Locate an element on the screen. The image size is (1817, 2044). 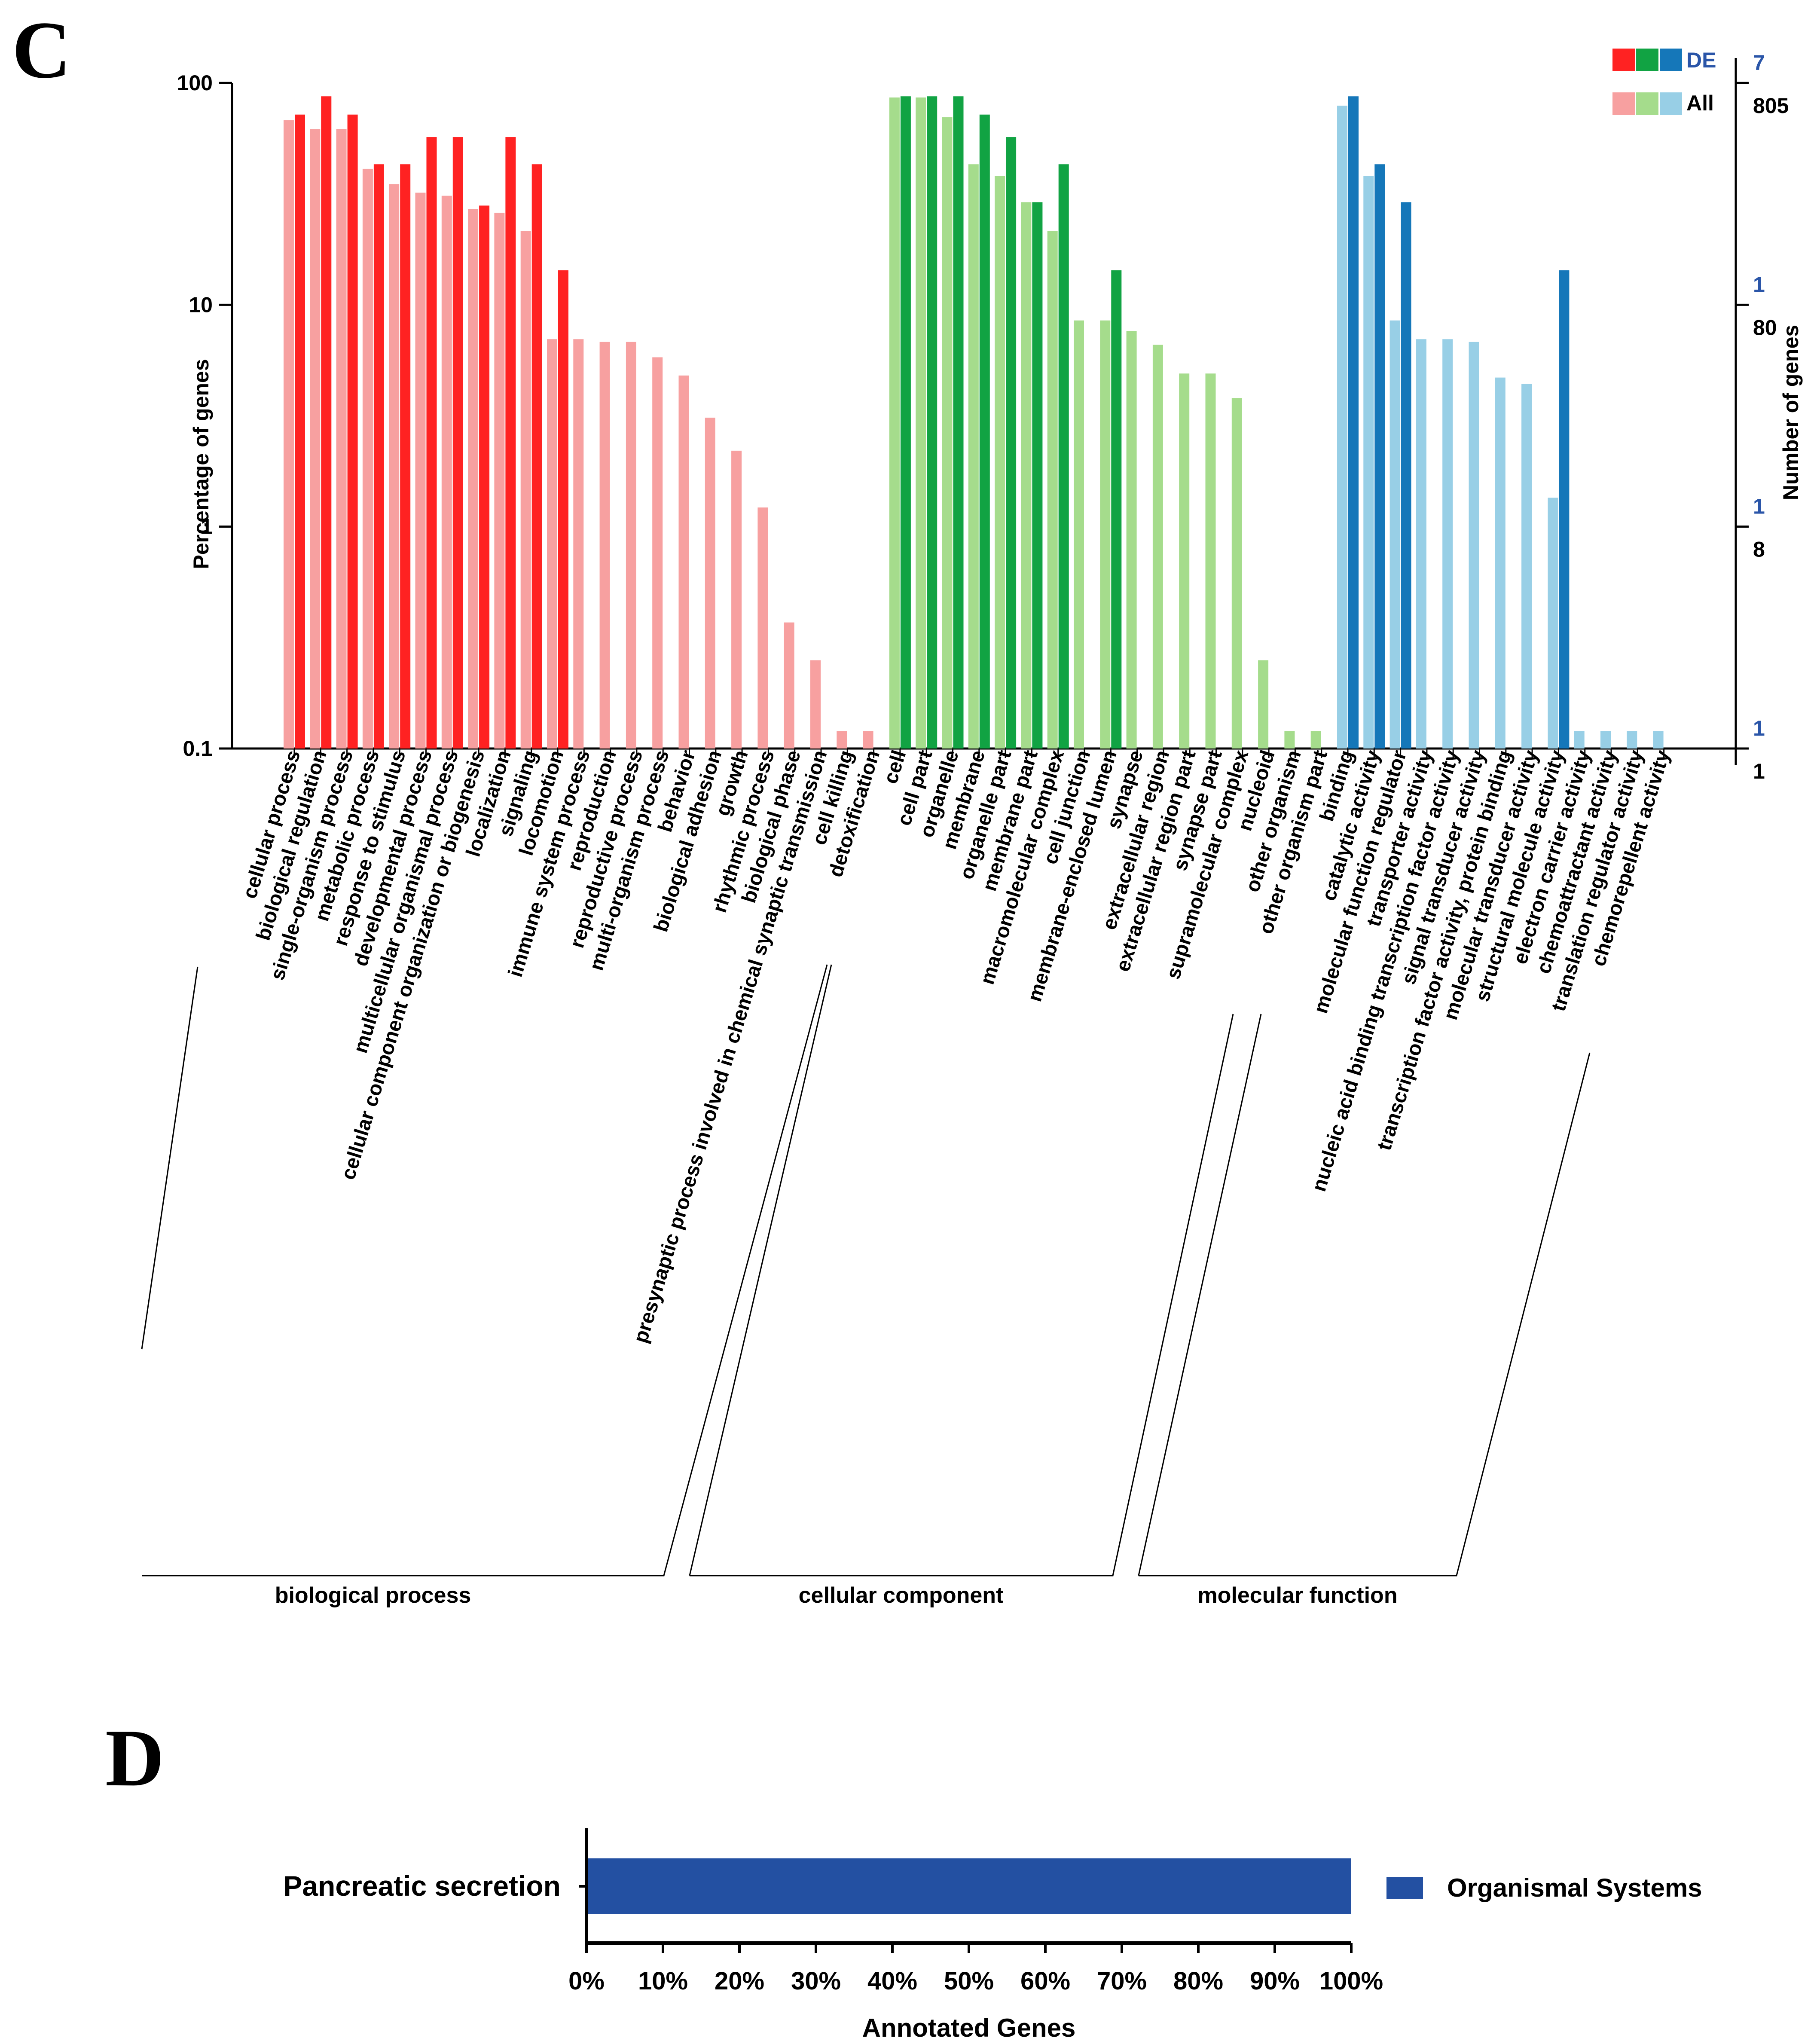
group-label-cellular-component: cellular component is located at coordinates (901, 1596).